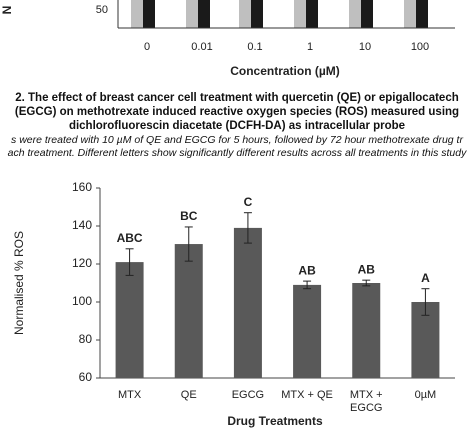 This screenshot has height=437, width=474. What do you see at coordinates (82, 301) in the screenshot?
I see `y-tick-label: 100` at bounding box center [82, 301].